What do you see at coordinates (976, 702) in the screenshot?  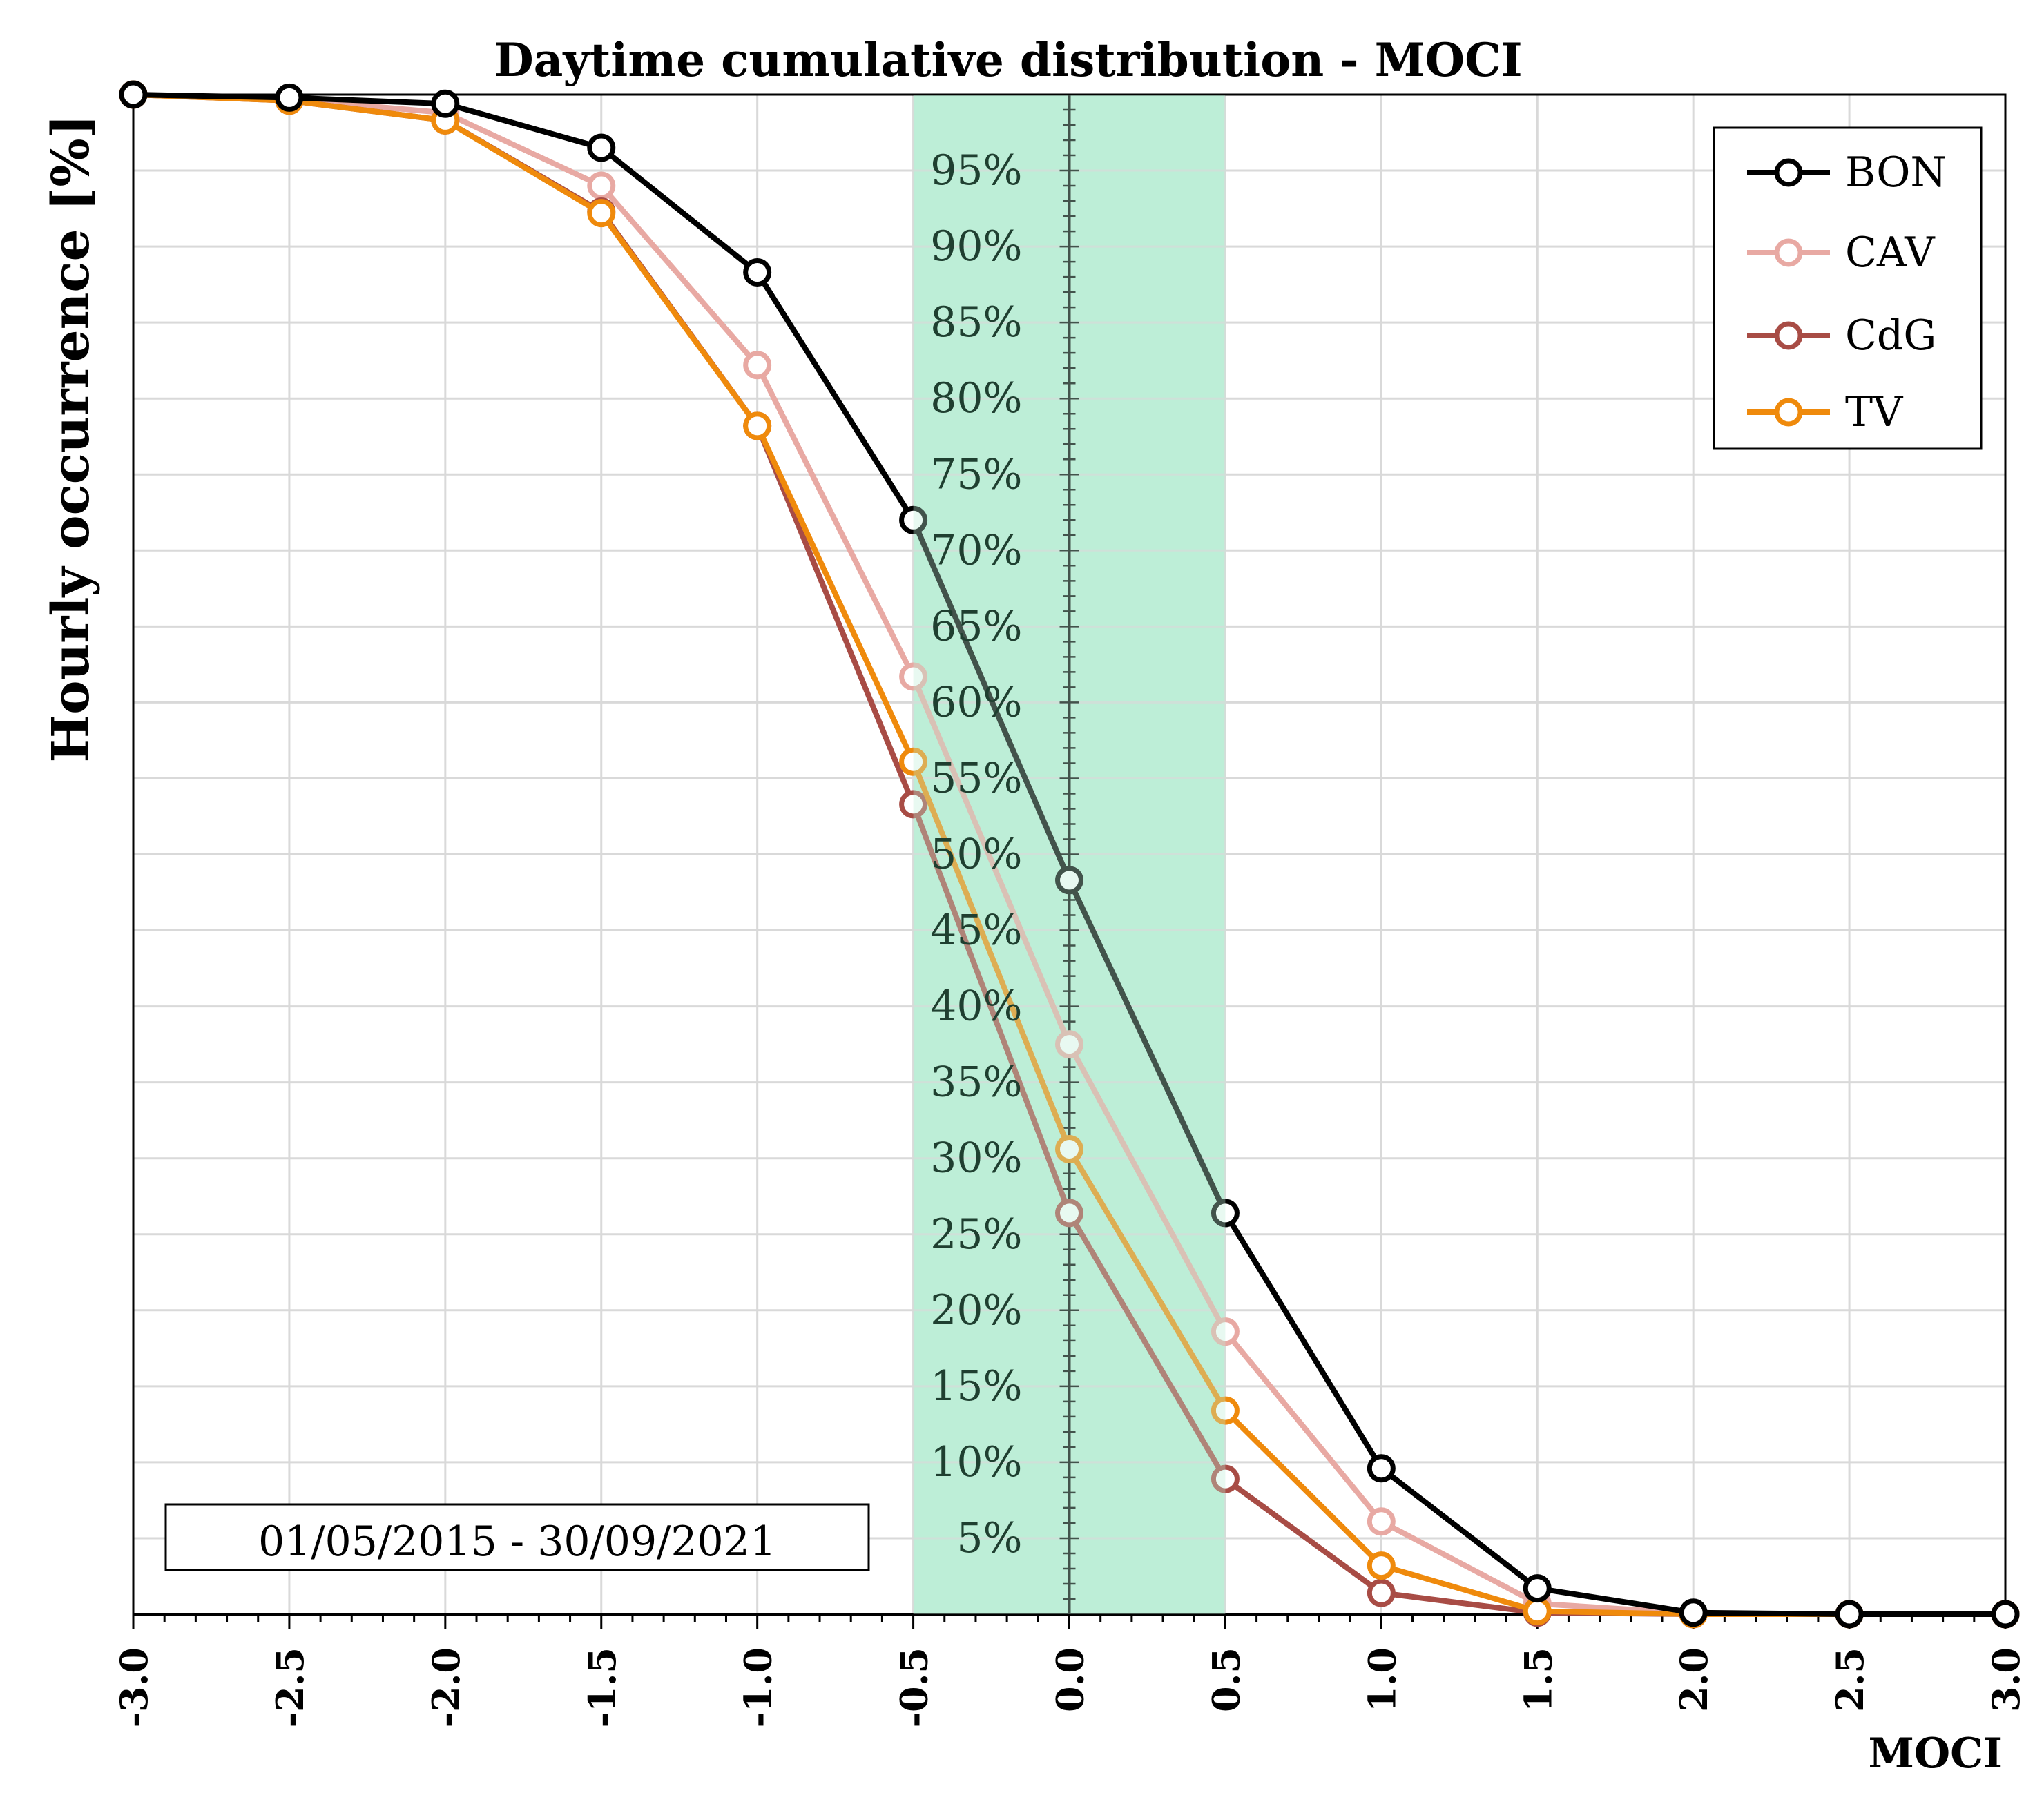 I see `y-tick-label: 60%` at bounding box center [976, 702].